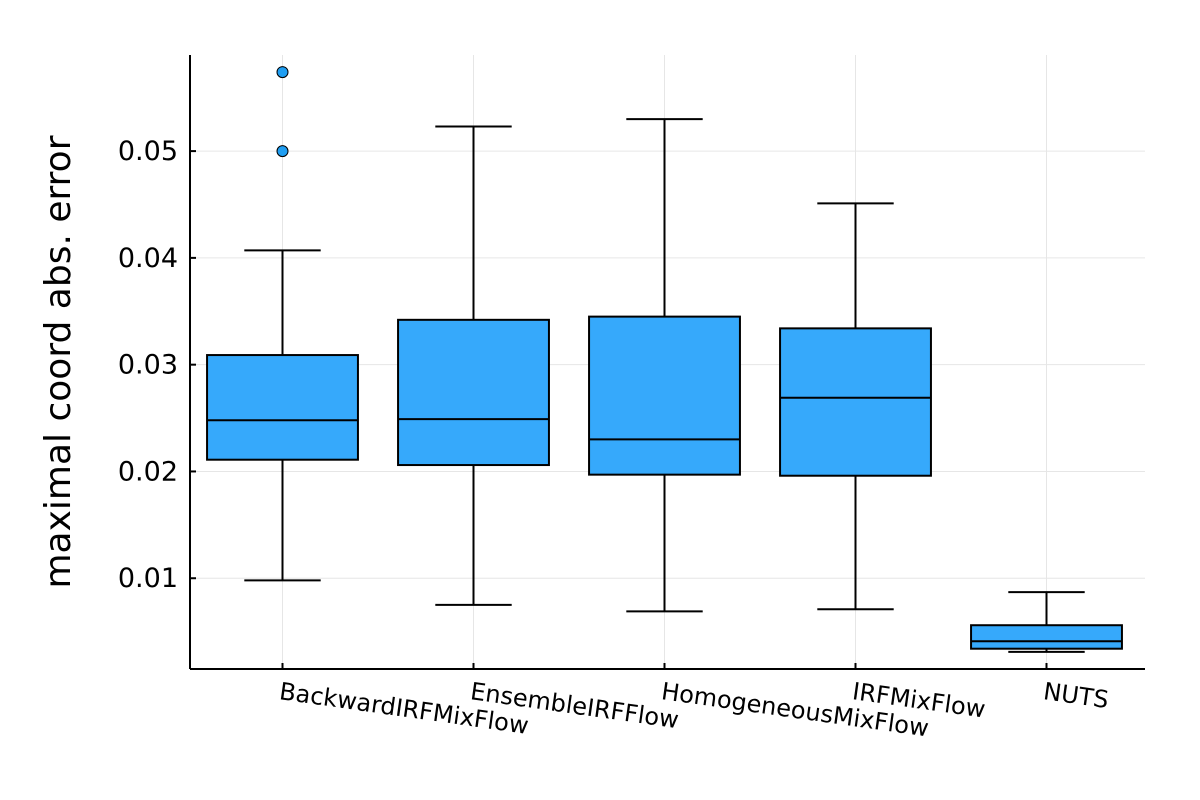 The height and width of the screenshot is (800, 1200). I want to click on x-category-label: NUTS, so click(1076, 695).